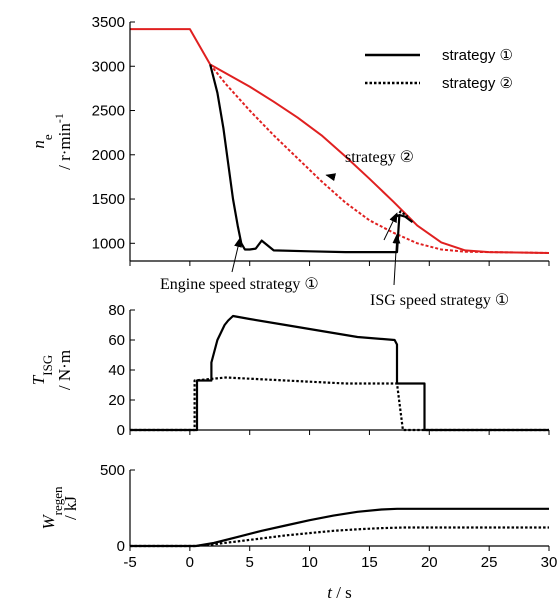 This screenshot has width=559, height=606. I want to click on x-tick-label: 5, so click(250, 562).